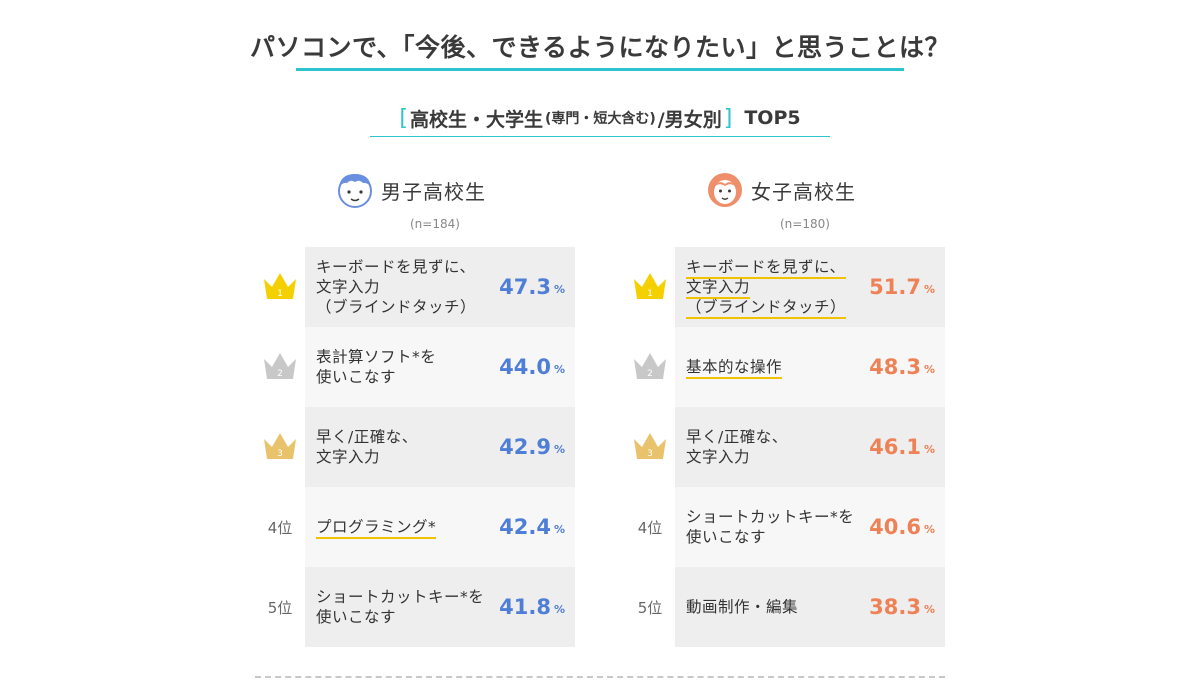 The width and height of the screenshot is (1200, 684). Describe the element at coordinates (734, 368) in the screenshot. I see `girls-item-label-line: 基本的な操作` at that location.